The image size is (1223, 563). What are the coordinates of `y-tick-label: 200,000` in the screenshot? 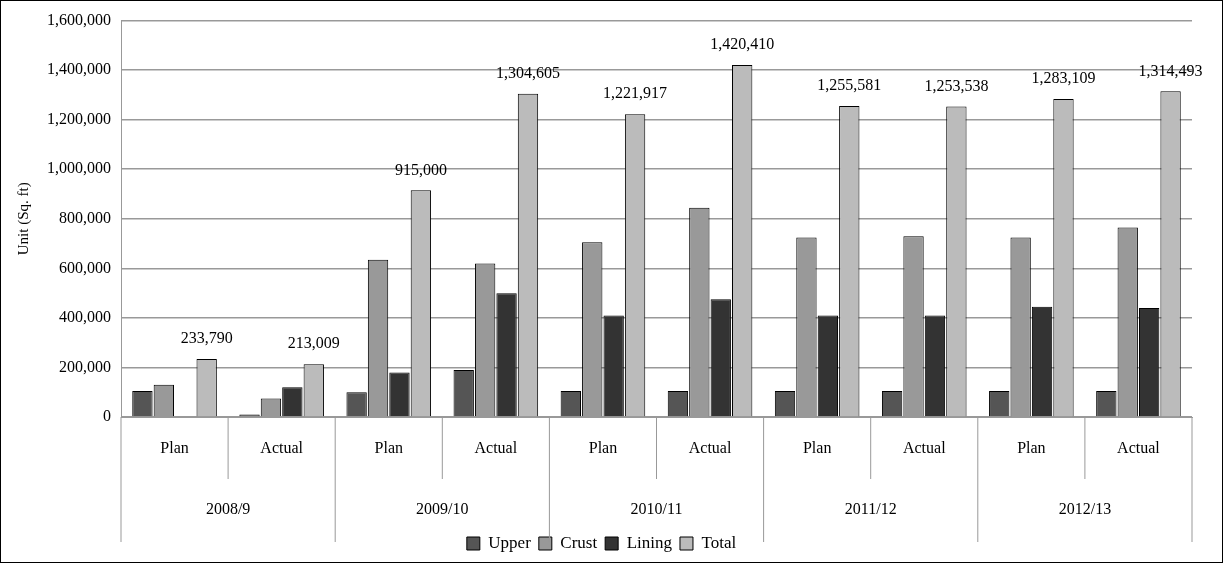 It's located at (85, 366).